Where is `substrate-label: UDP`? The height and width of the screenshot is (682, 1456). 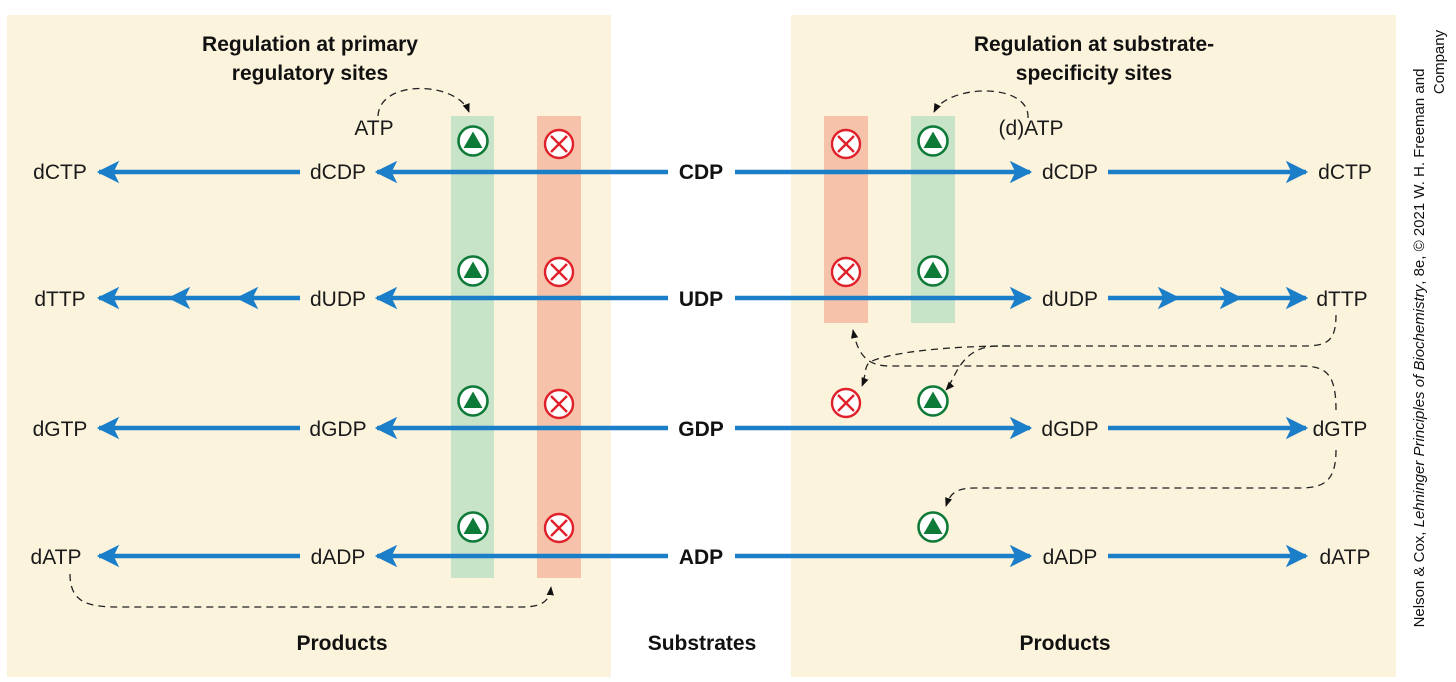
substrate-label: UDP is located at coordinates (701, 299).